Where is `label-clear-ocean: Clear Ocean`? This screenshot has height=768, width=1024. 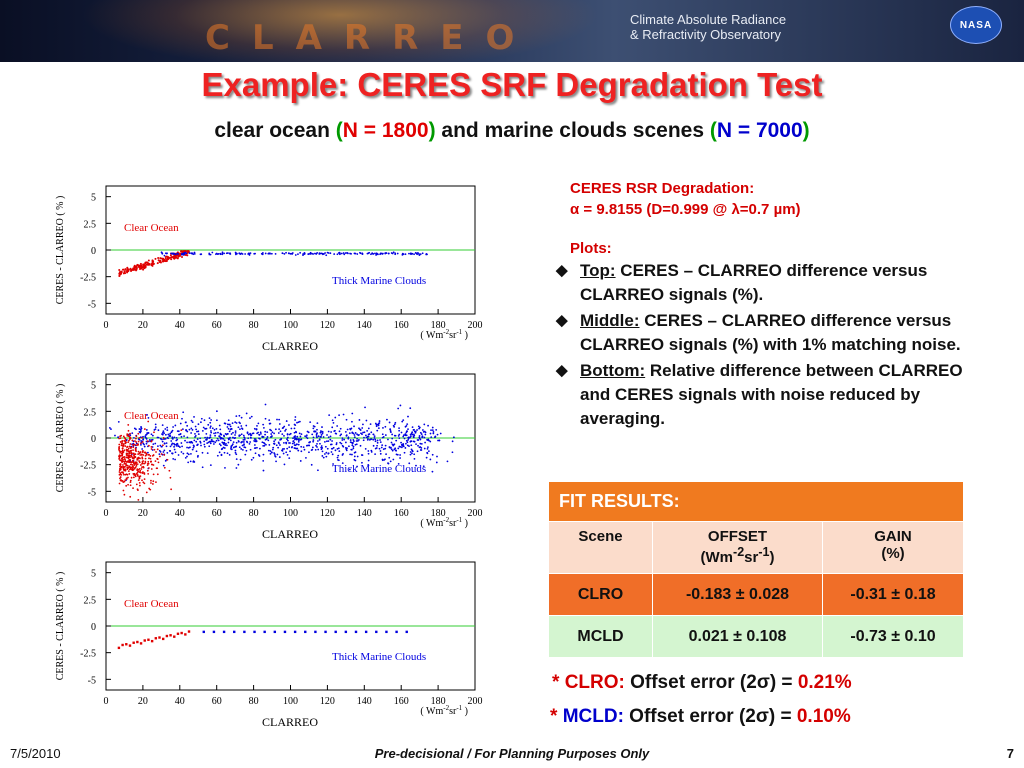 label-clear-ocean: Clear Ocean is located at coordinates (151, 228).